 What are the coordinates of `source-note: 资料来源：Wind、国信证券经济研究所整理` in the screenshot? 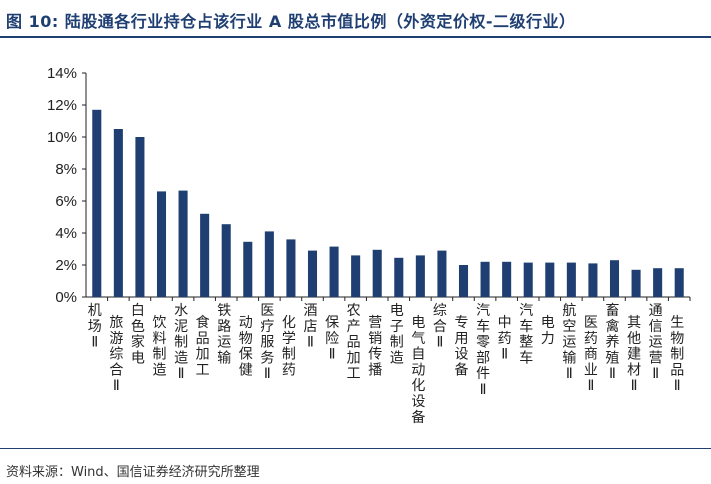 It's located at (133, 472).